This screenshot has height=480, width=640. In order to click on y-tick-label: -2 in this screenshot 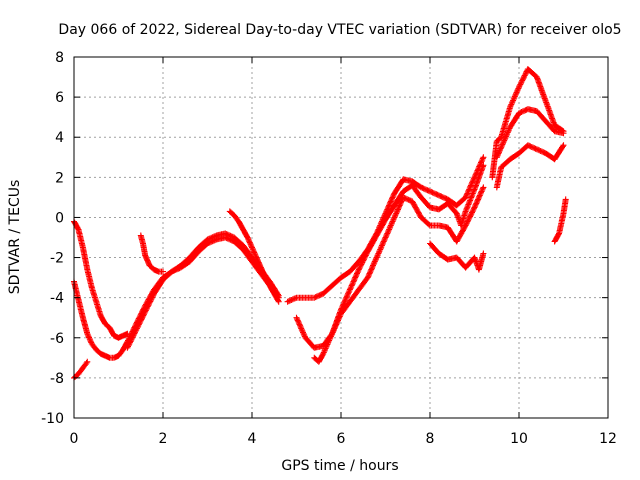, I will do `click(57, 259)`.